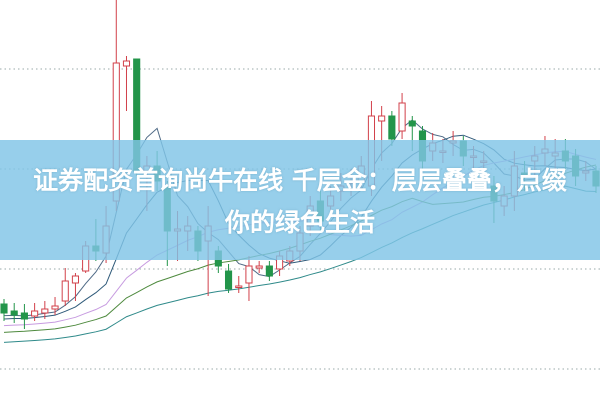 The width and height of the screenshot is (600, 401). Describe the element at coordinates (300, 180) in the screenshot. I see `headline-line1: 证券配资首询尚牛在线 千层金：层层叠叠，点缀` at that location.